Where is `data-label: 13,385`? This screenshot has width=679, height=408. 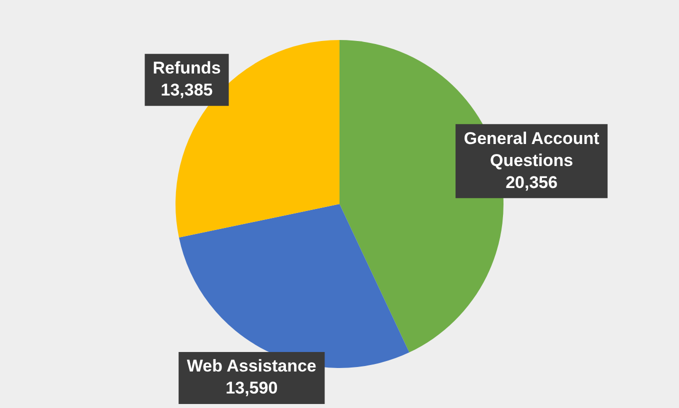 data-label: 13,385 is located at coordinates (186, 90).